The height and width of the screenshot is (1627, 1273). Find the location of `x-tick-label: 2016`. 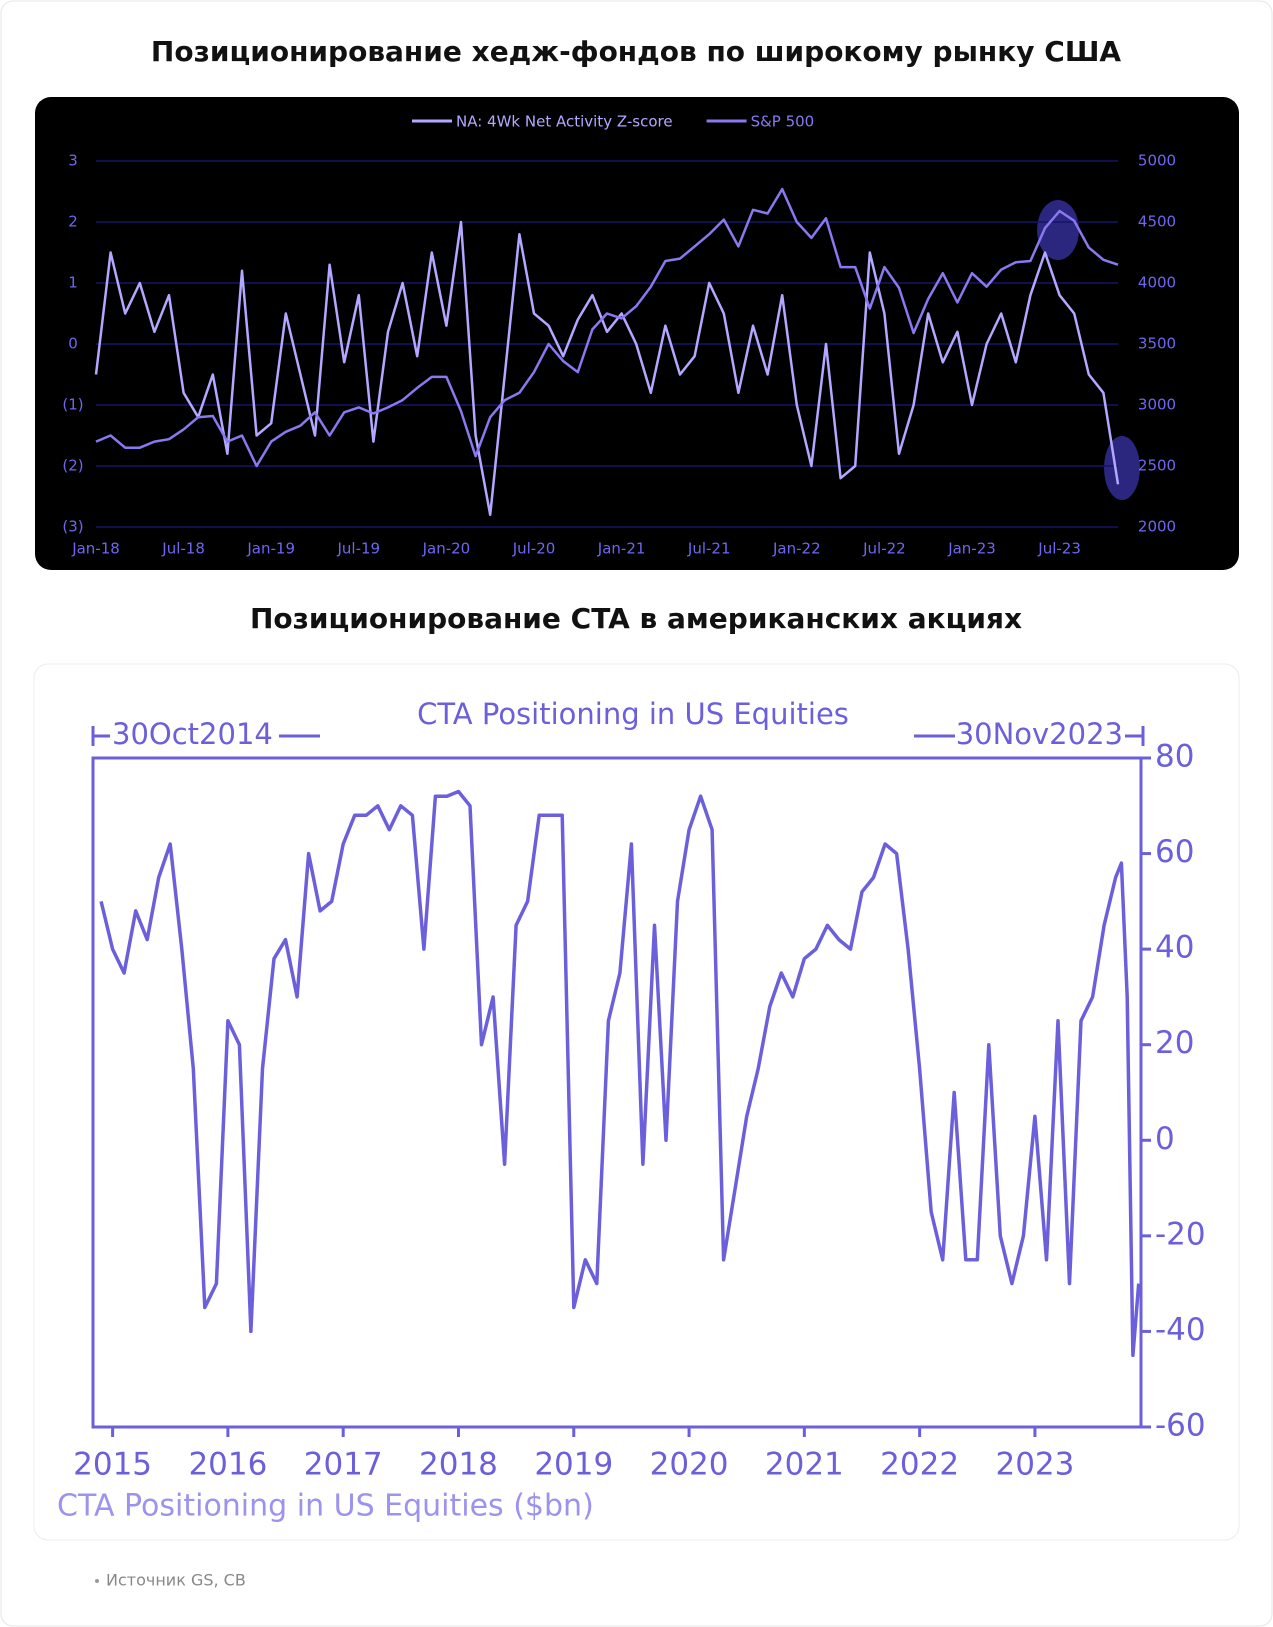

x-tick-label: 2016 is located at coordinates (227, 1465).